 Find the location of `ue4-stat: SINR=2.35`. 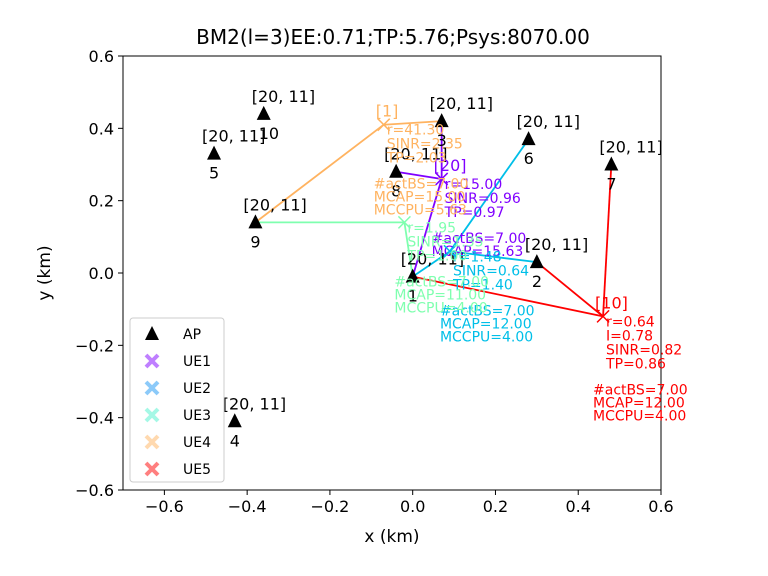

ue4-stat: SINR=2.35 is located at coordinates (425, 145).